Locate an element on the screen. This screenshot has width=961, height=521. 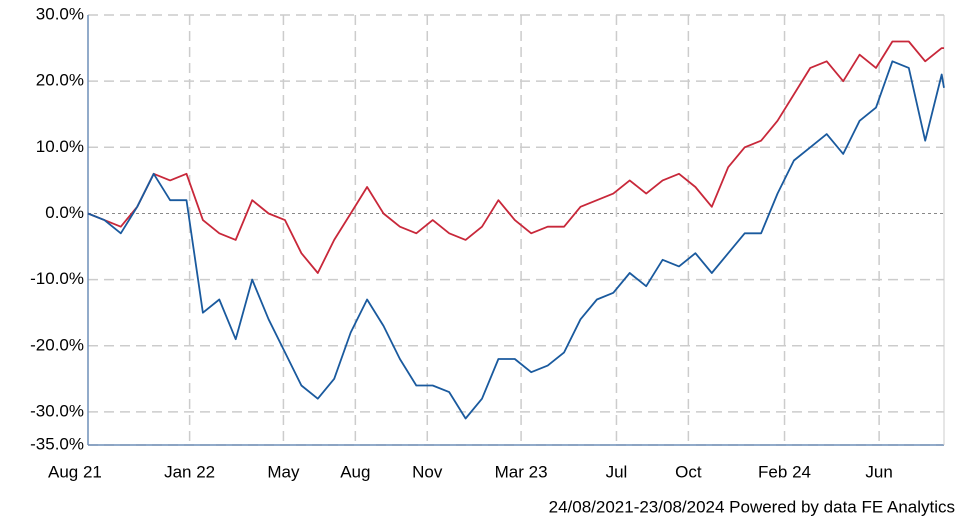
x-tick-label: Feb 24 is located at coordinates (784, 471).